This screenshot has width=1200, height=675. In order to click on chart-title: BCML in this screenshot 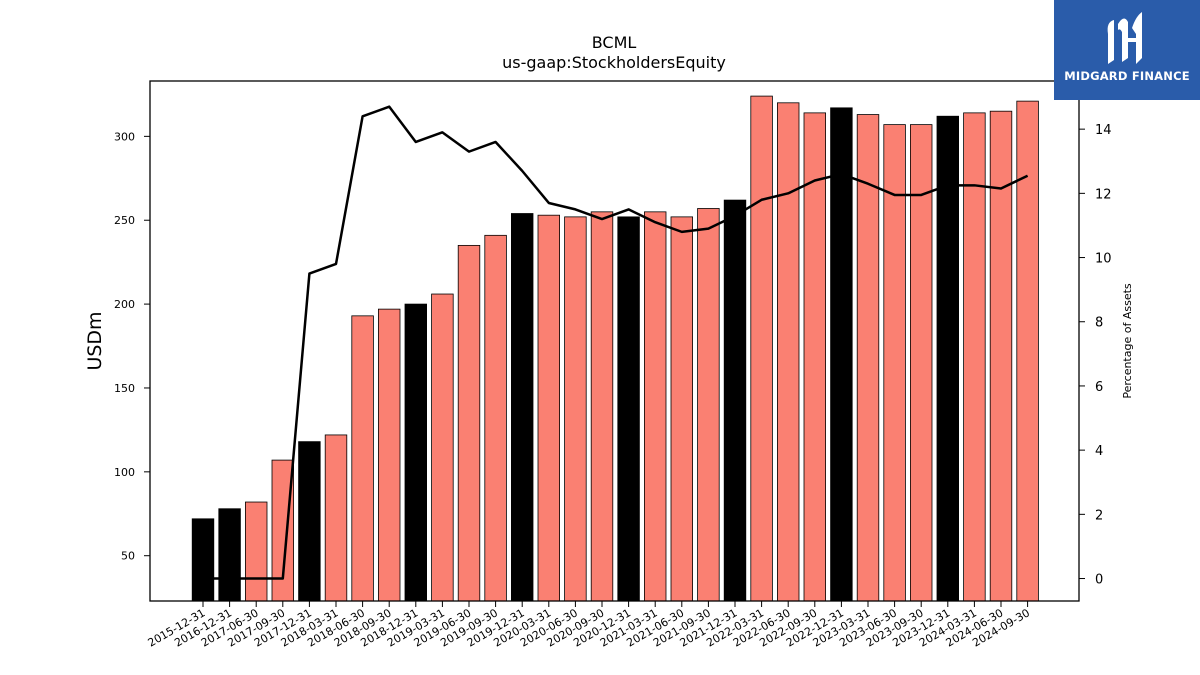, I will do `click(614, 42)`.